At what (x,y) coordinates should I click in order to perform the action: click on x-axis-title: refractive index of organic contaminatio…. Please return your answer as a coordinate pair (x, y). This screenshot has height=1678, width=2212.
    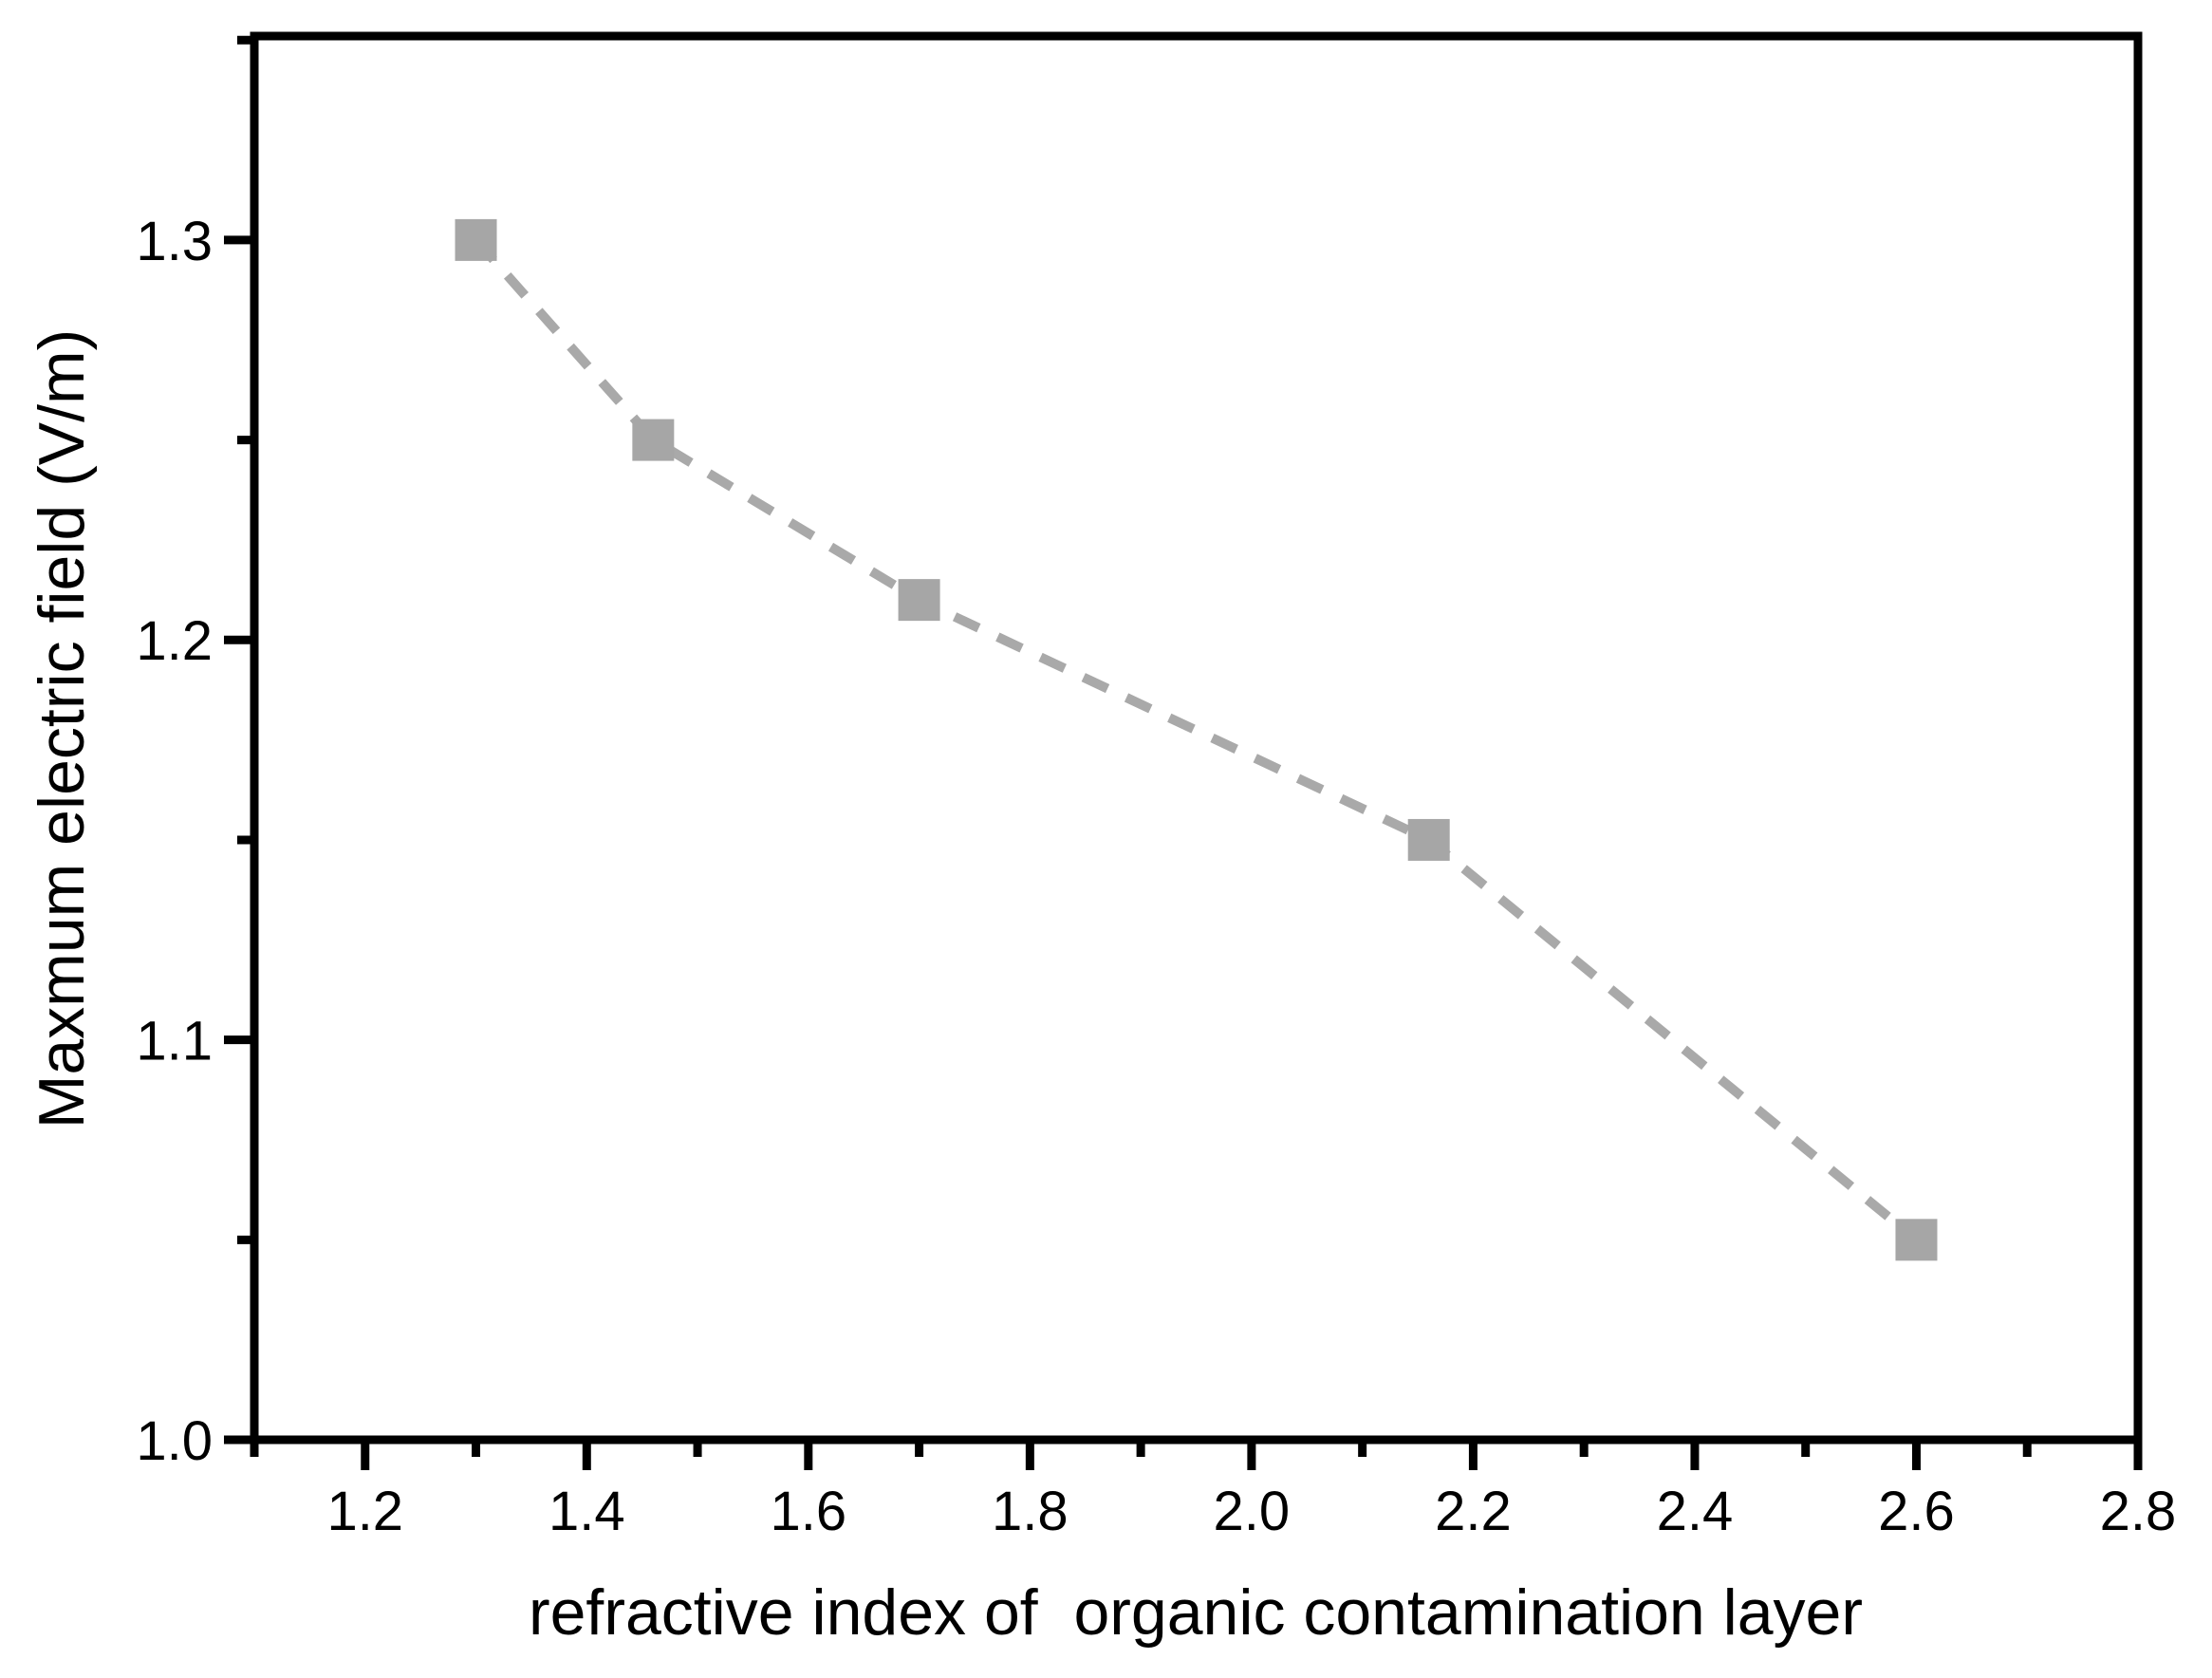
    Looking at the image, I should click on (1196, 1612).